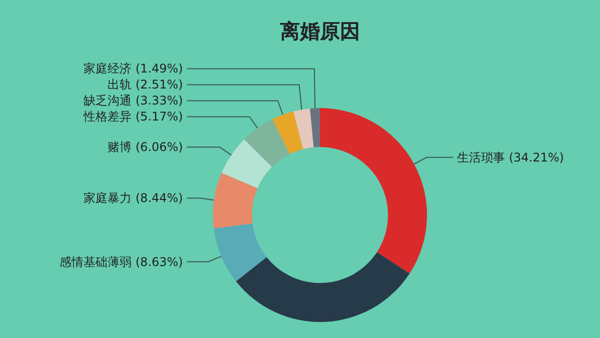 The image size is (600, 338). Describe the element at coordinates (133, 69) in the screenshot. I see `slice-label: 家庭经济 (1.49%)` at that location.